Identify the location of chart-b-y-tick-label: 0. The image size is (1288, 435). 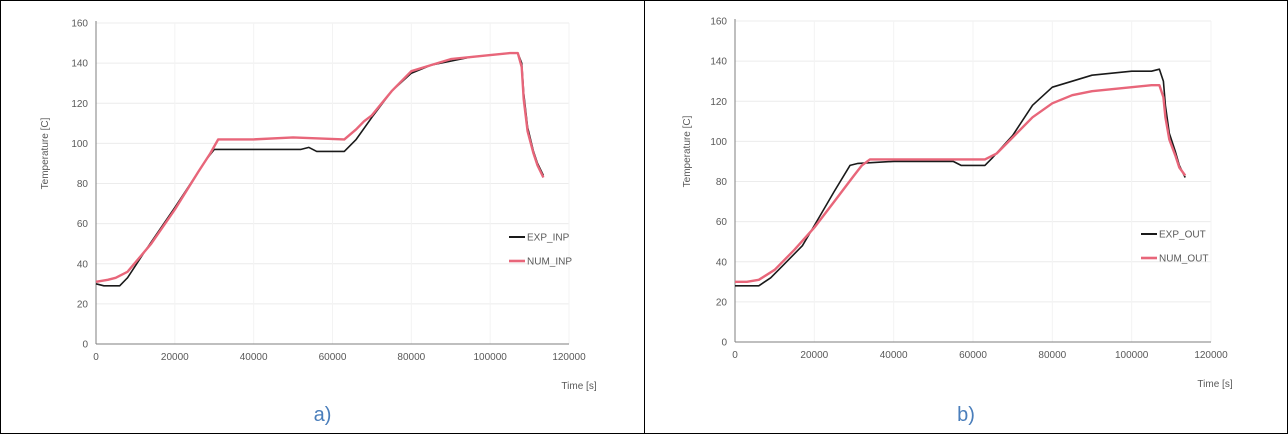
(724, 343).